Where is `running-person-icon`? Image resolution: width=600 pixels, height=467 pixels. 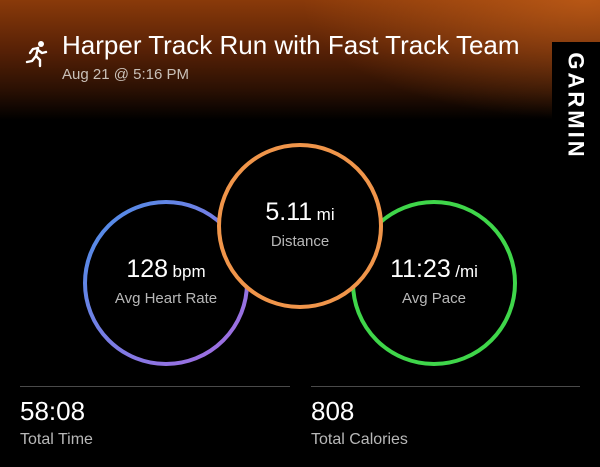 running-person-icon is located at coordinates (36, 54).